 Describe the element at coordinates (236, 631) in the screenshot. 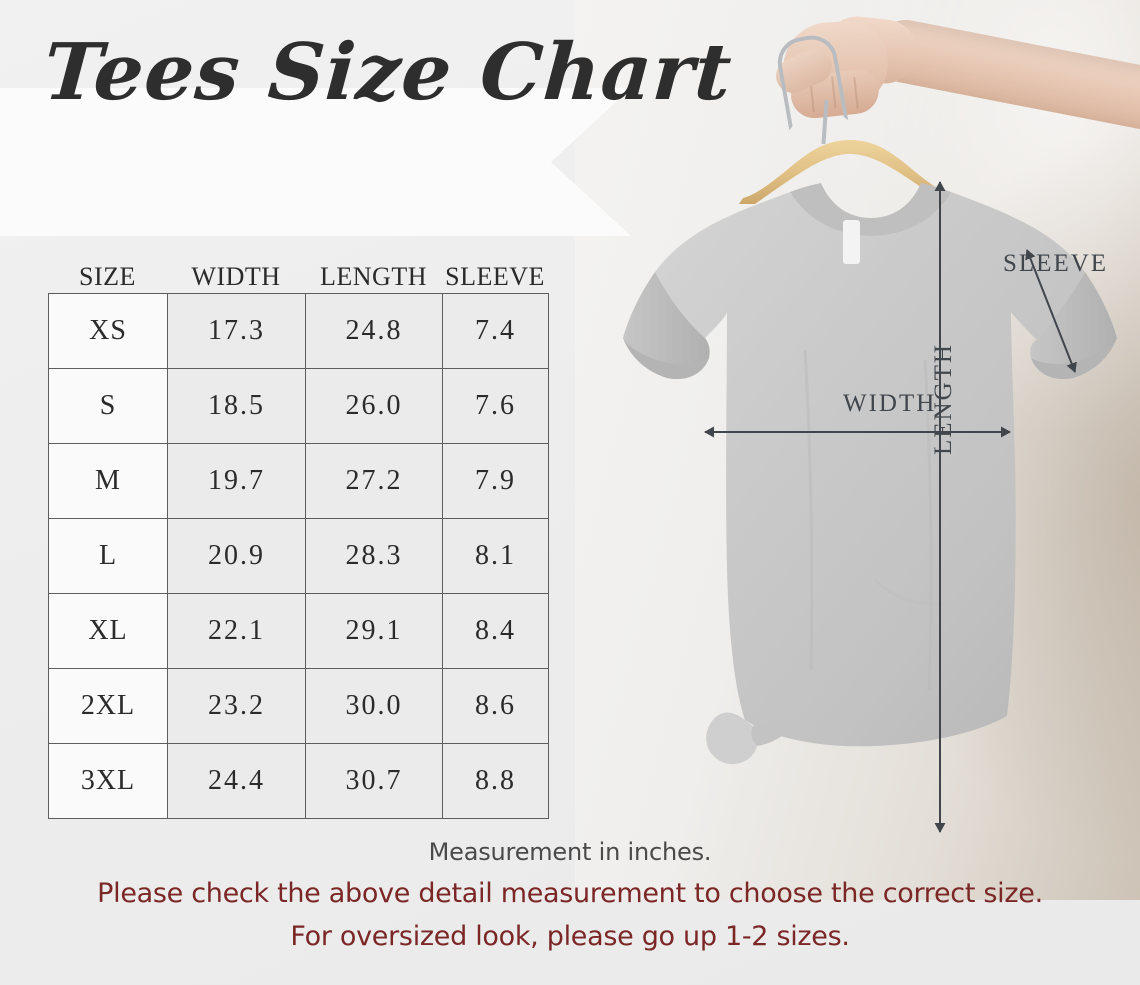

I see `cell-width: 22.1` at that location.